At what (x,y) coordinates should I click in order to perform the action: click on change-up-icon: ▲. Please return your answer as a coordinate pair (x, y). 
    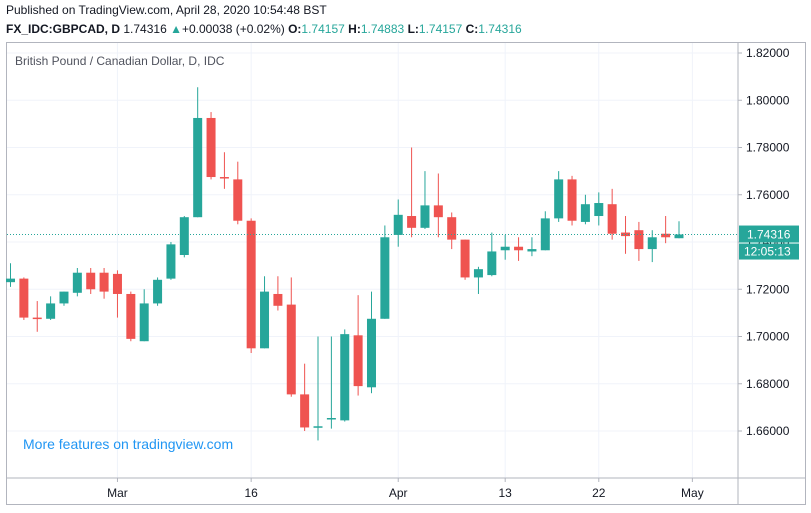
    Looking at the image, I should click on (176, 29).